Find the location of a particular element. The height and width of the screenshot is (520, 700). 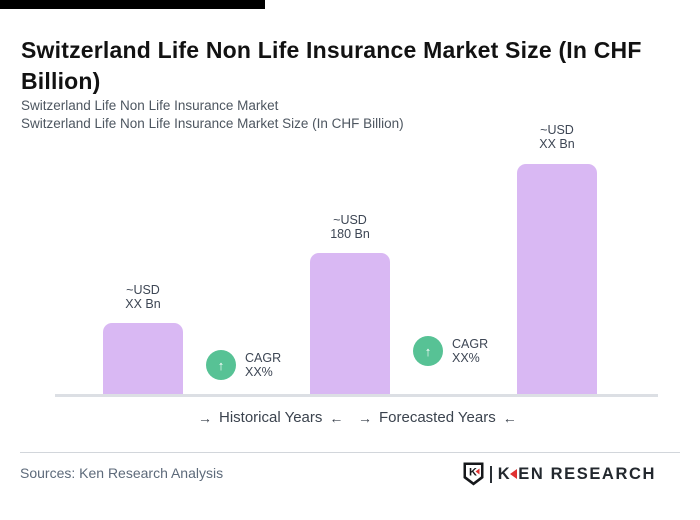

bar-value-label: ~USD 180 Bn is located at coordinates (350, 227).